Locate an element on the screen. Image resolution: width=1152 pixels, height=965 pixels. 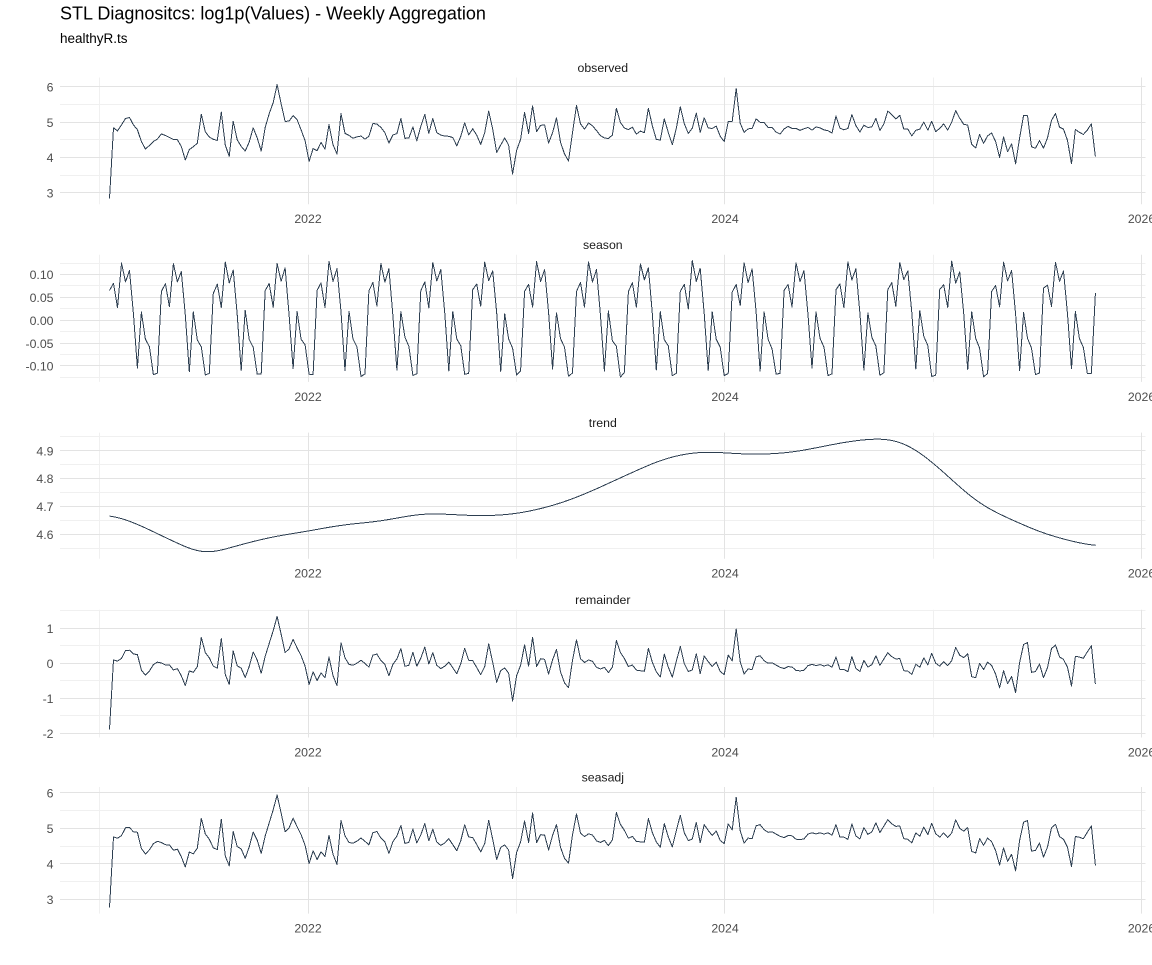
svg-text: observed is located at coordinates (603, 68).